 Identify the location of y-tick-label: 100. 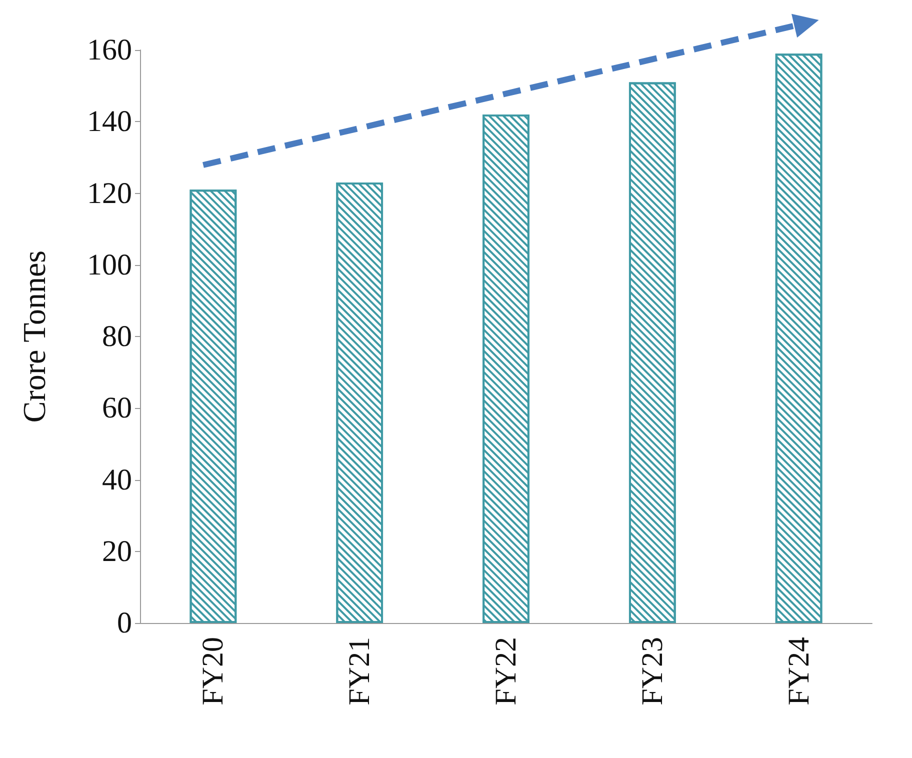
(109, 265).